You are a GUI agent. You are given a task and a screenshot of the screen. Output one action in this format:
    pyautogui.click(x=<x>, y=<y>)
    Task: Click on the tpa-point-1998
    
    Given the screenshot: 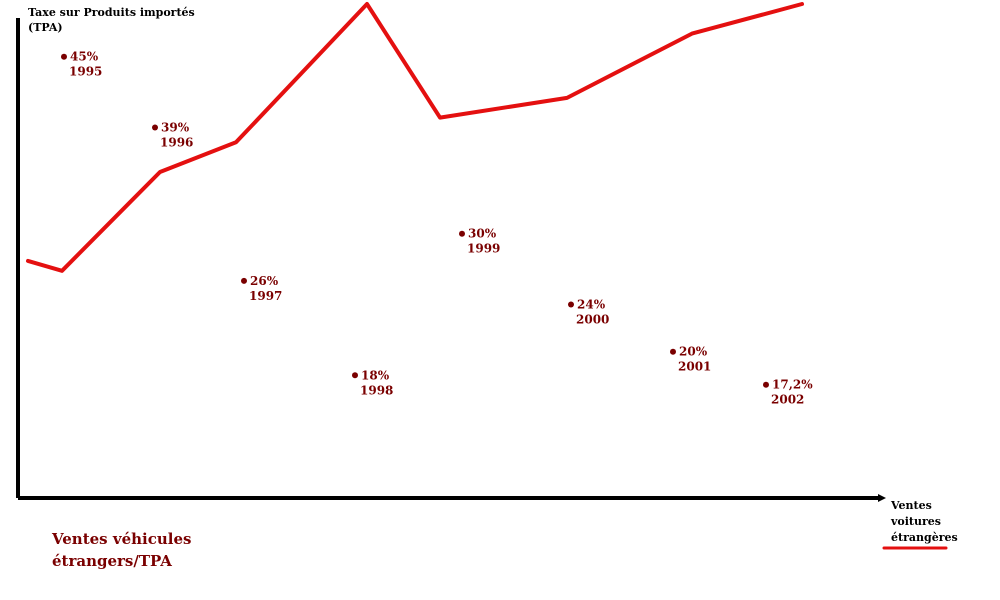 What is the action you would take?
    pyautogui.click(x=355, y=375)
    